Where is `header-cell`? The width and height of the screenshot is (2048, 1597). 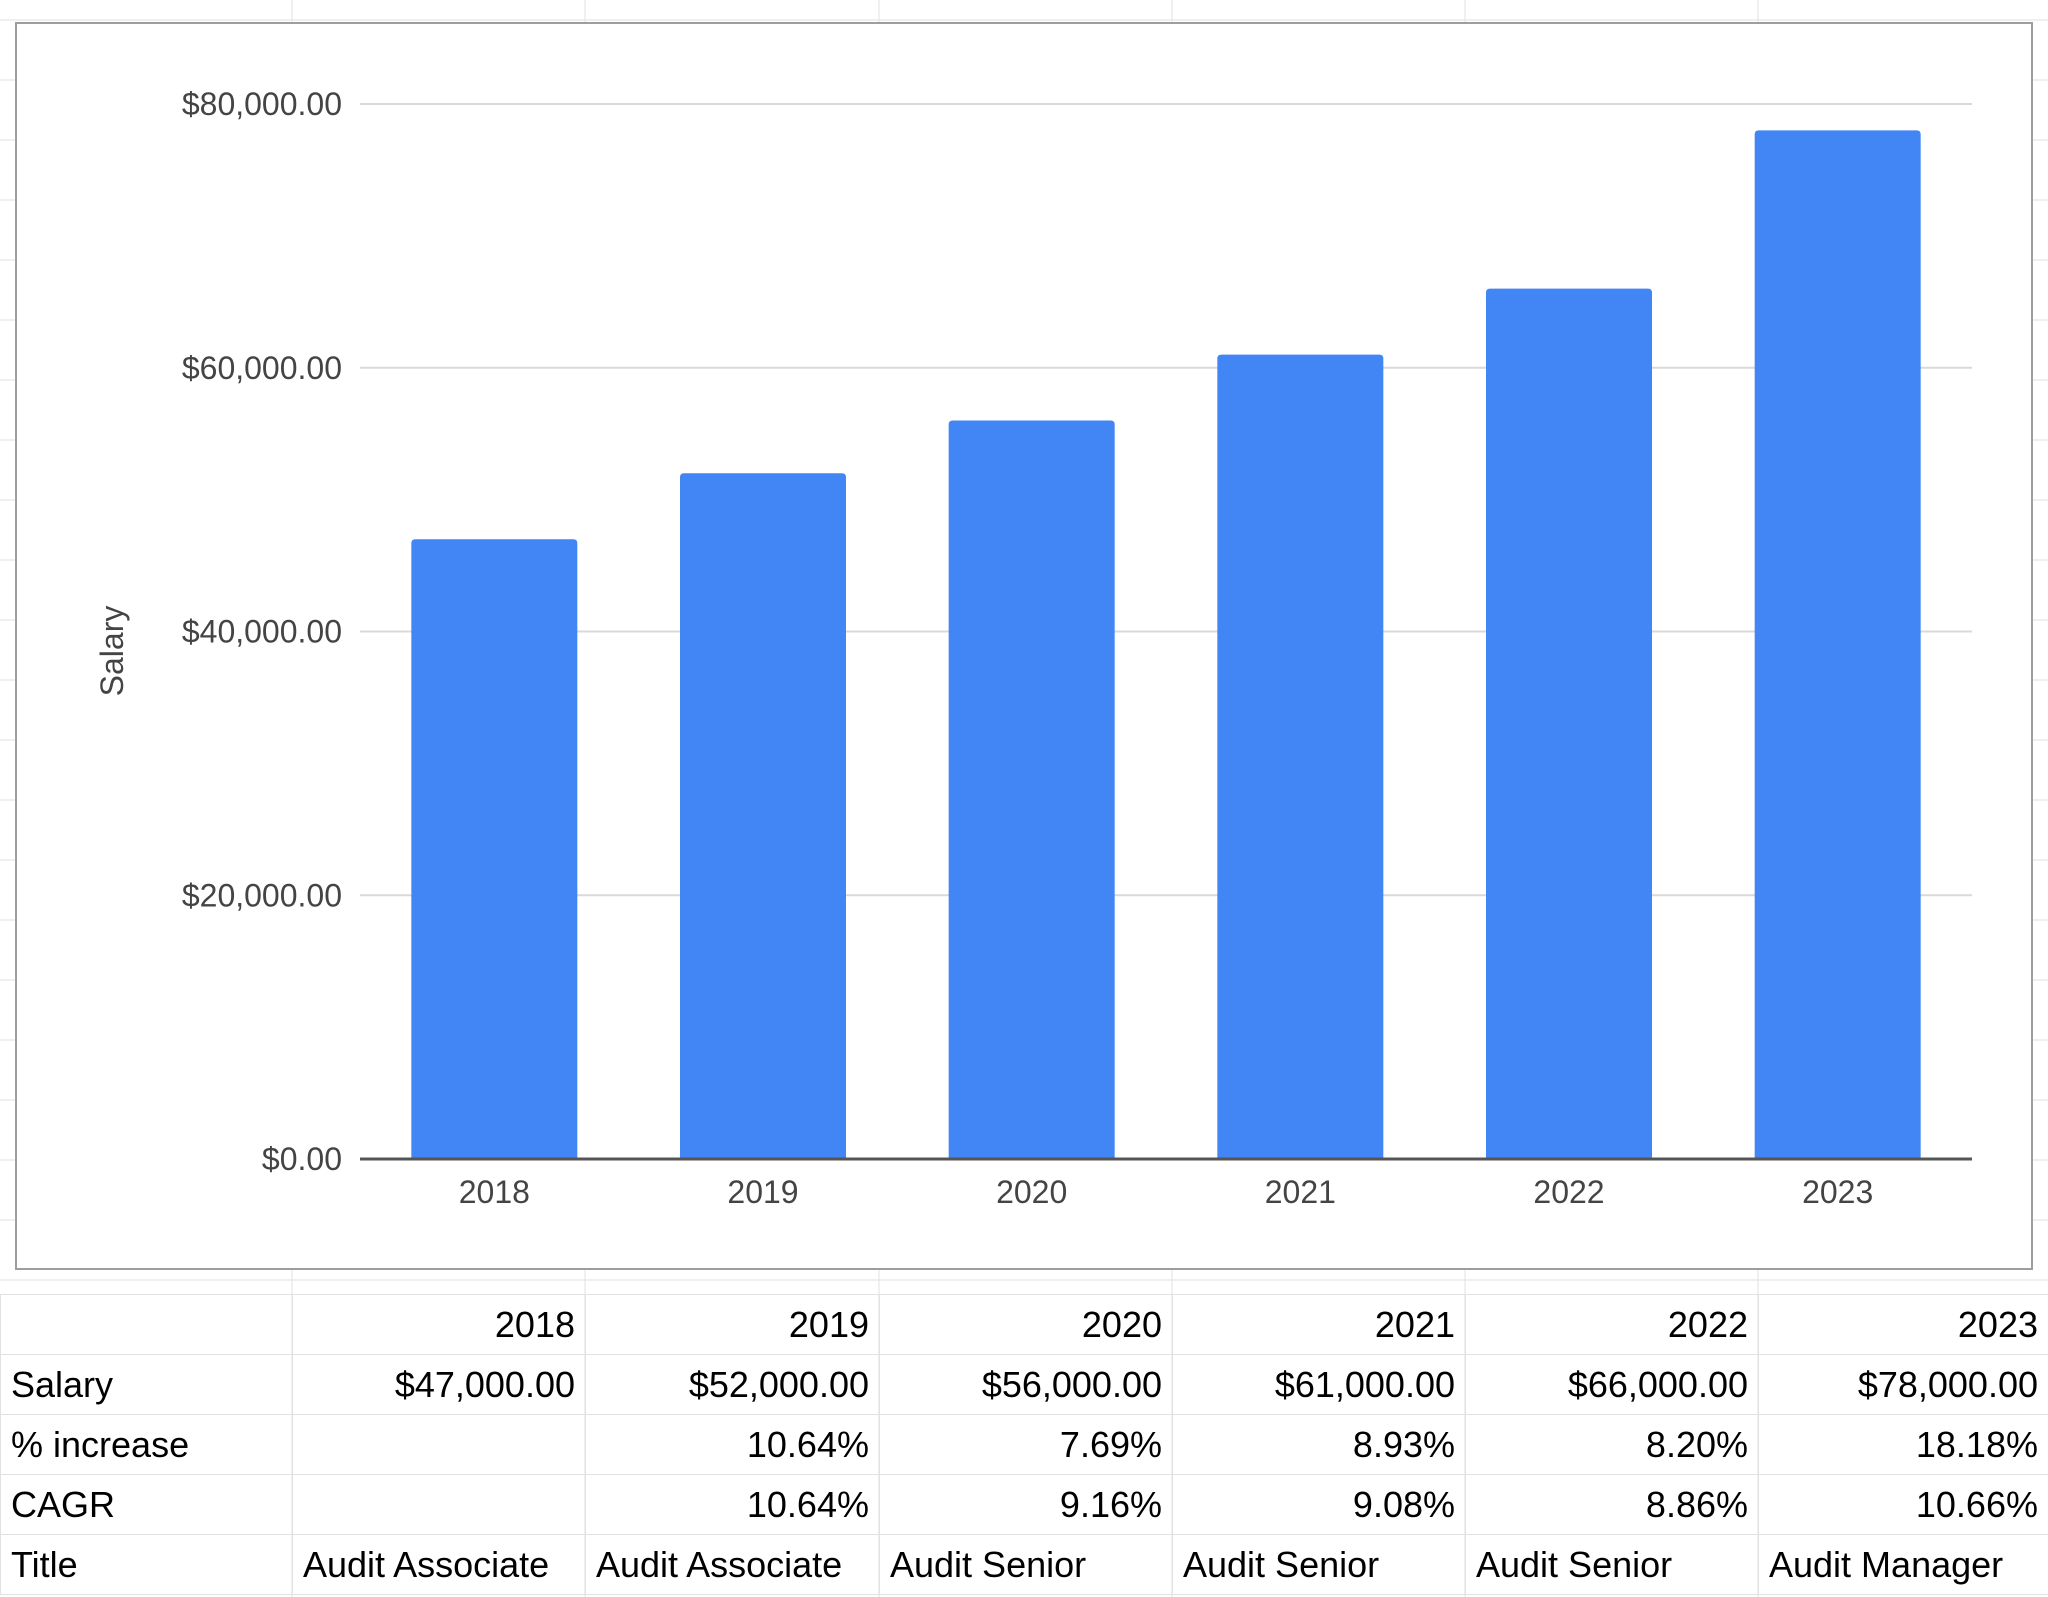 header-cell is located at coordinates (146, 1324).